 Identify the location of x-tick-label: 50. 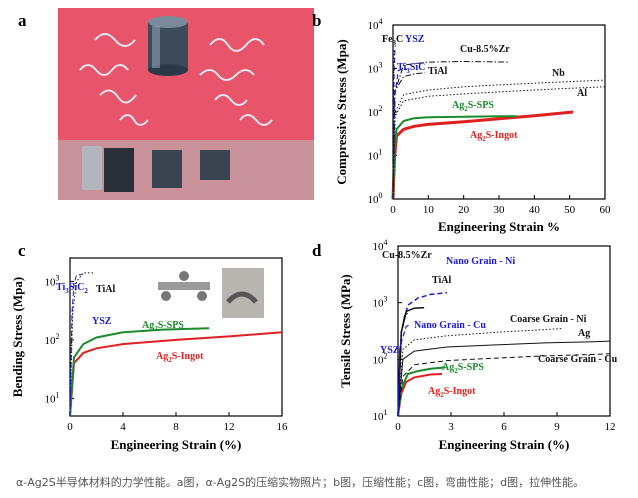
(570, 210).